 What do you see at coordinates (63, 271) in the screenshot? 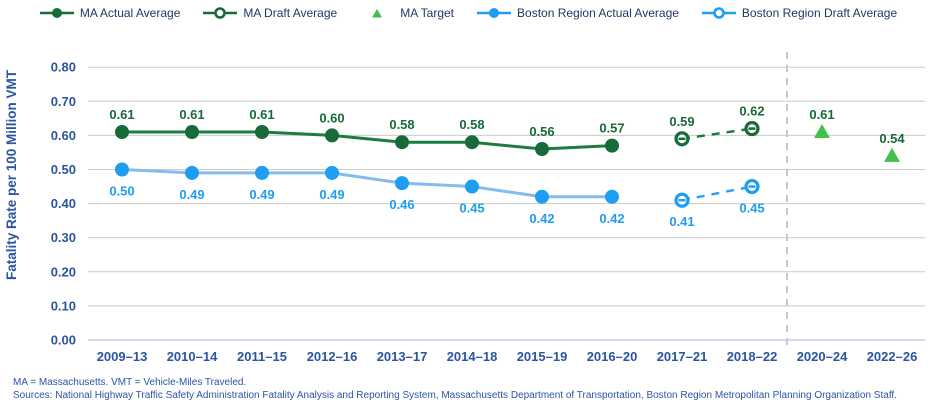
I see `y-axis-tick-label: 0.20` at bounding box center [63, 271].